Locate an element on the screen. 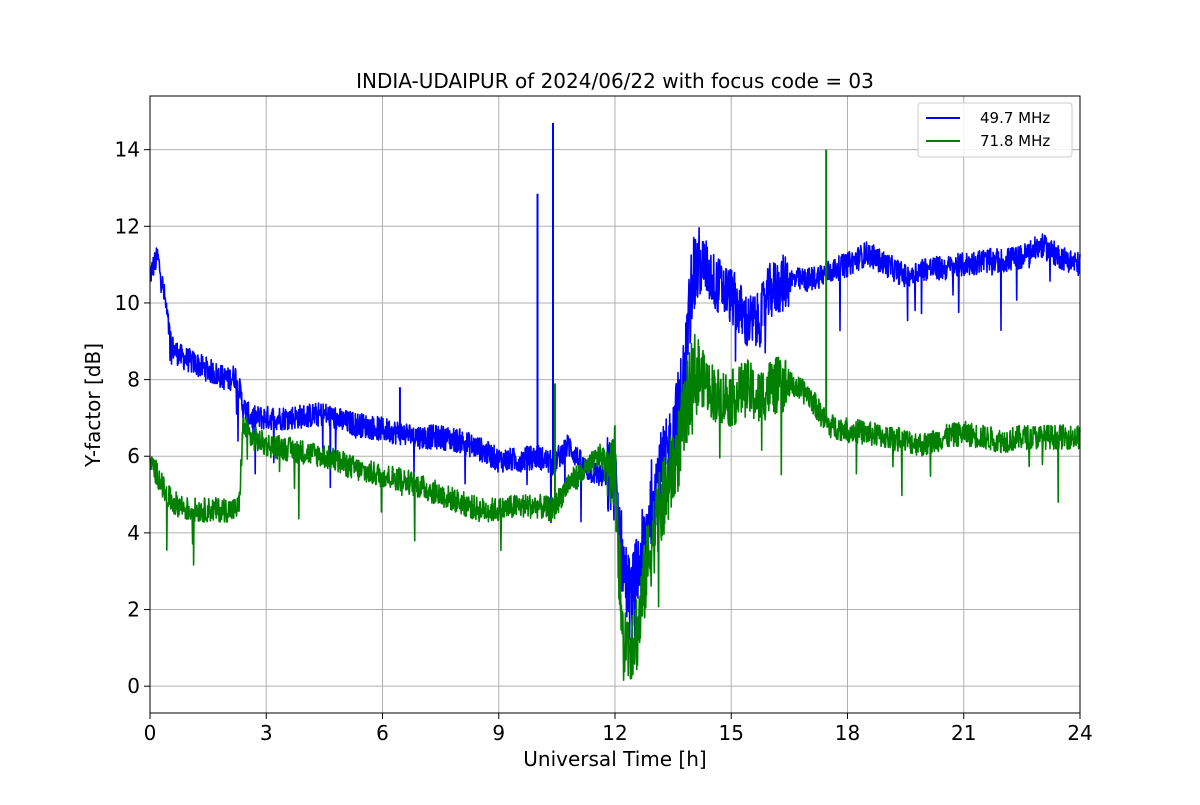 Image resolution: width=1200 pixels, height=805 pixels. y-axis-label: Y-factor [dB] is located at coordinates (93, 405).